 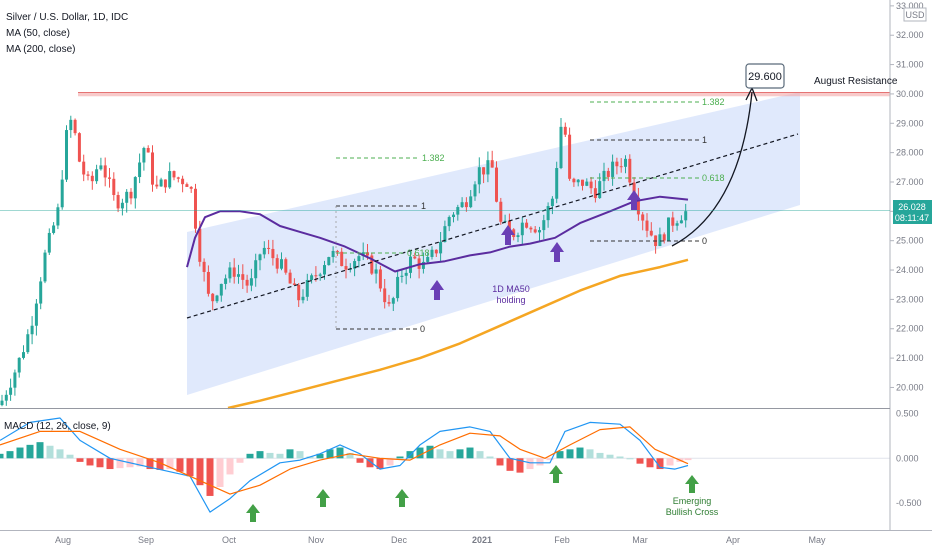 I want to click on price-tick-label: 24.000, so click(x=910, y=270).